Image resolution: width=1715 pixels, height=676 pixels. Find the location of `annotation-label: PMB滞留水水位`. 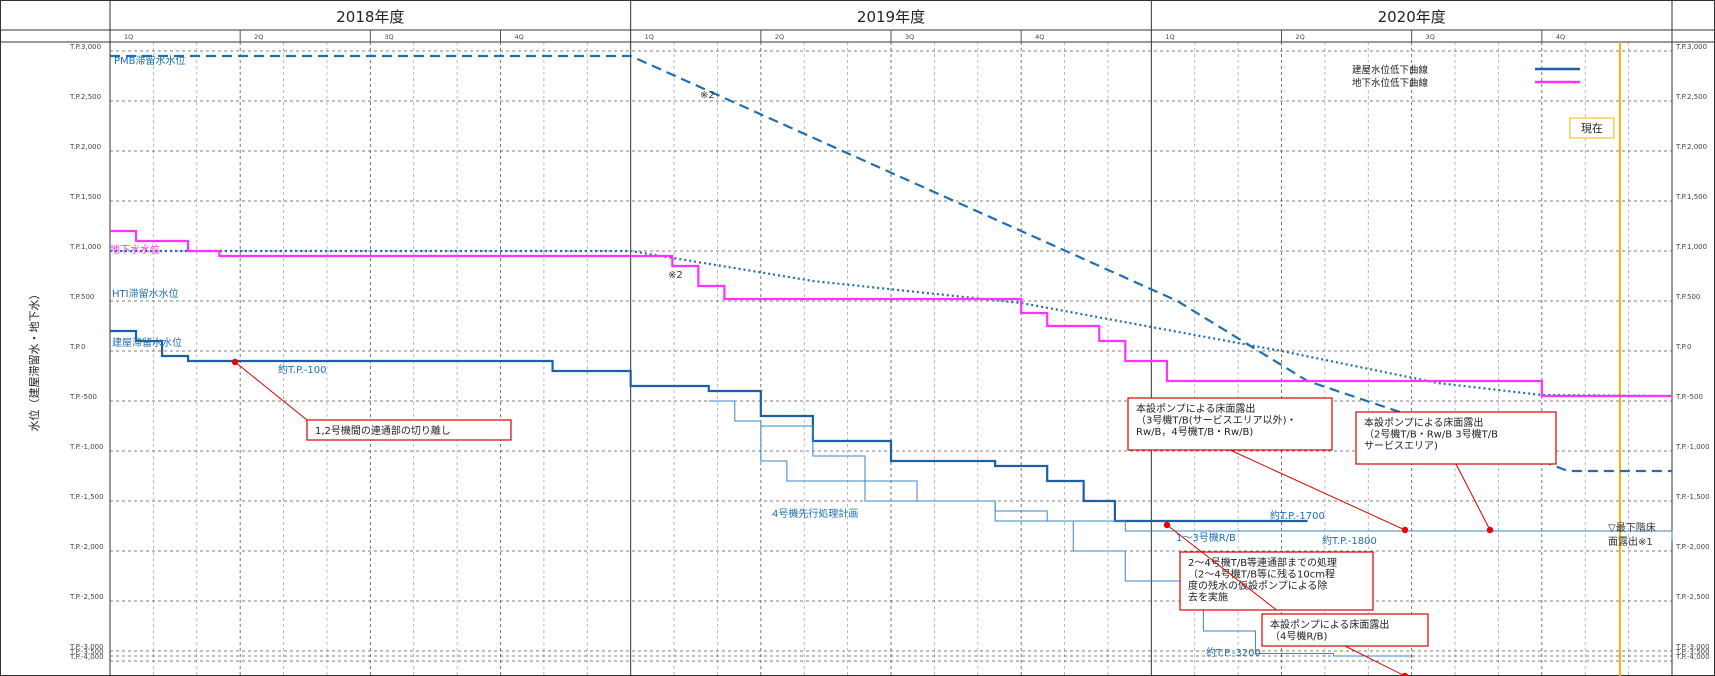

annotation-label: PMB滞留水水位 is located at coordinates (150, 60).